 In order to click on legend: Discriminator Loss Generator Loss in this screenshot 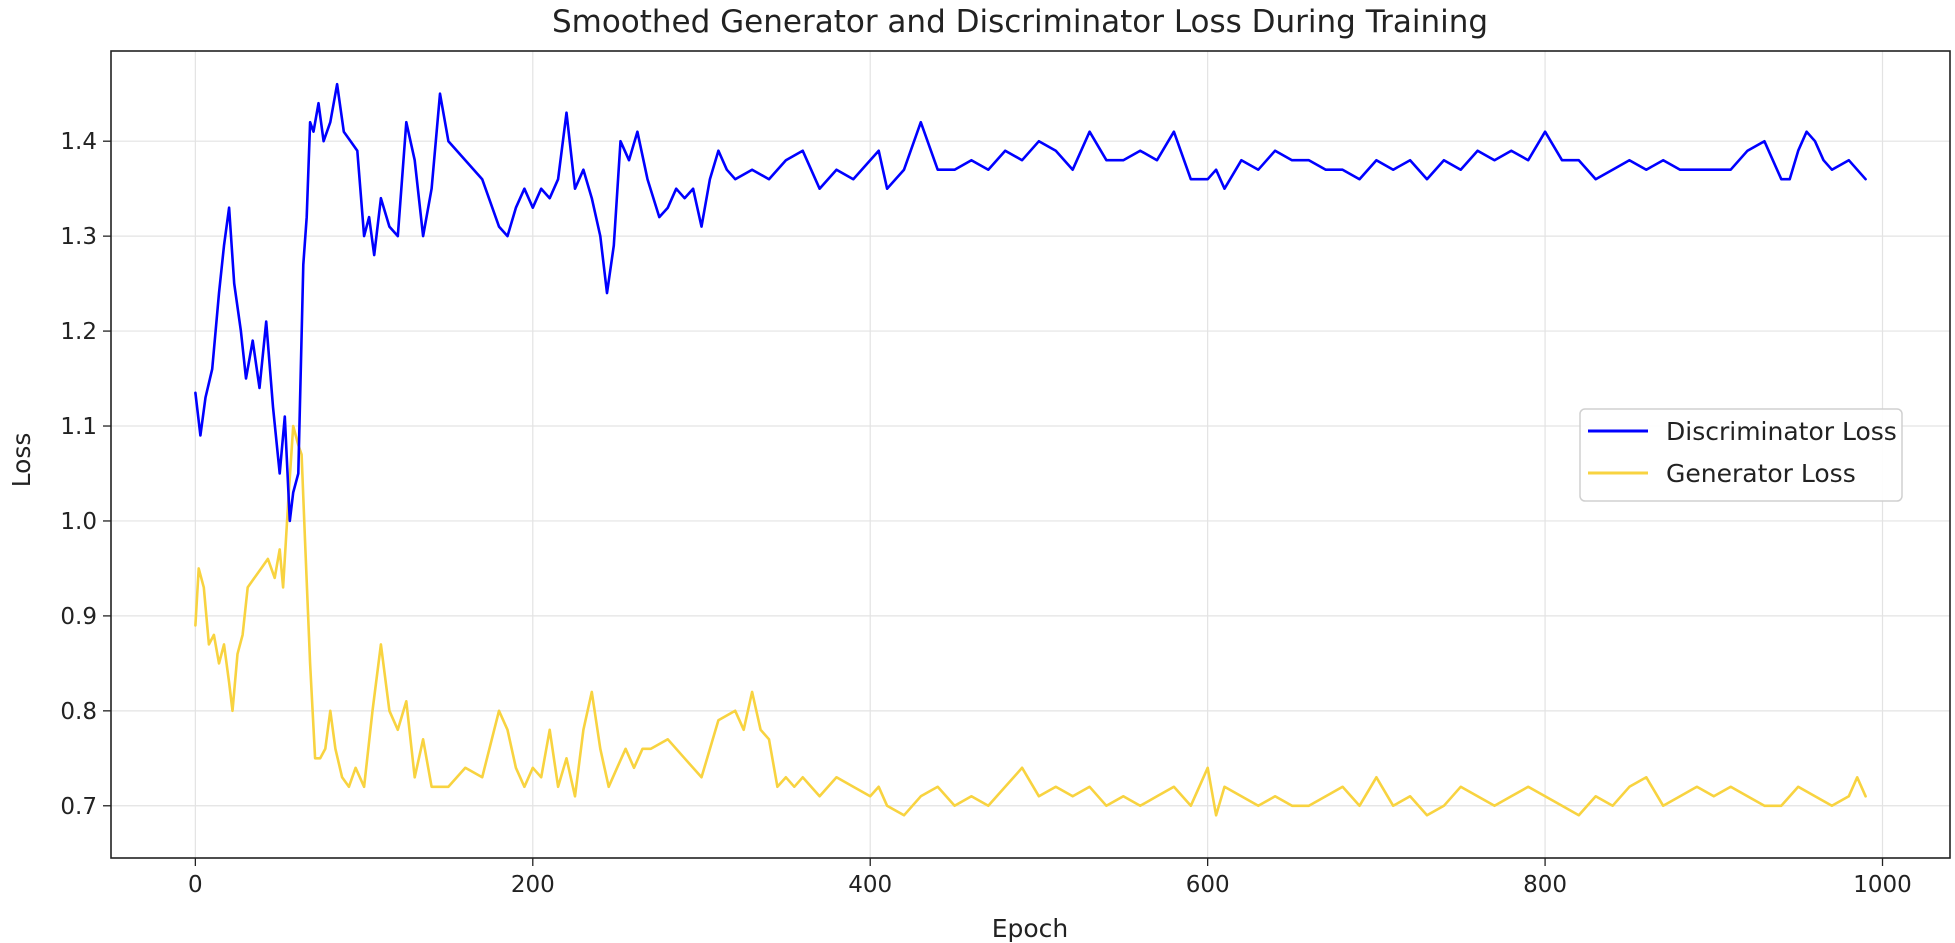, I will do `click(1741, 455)`.